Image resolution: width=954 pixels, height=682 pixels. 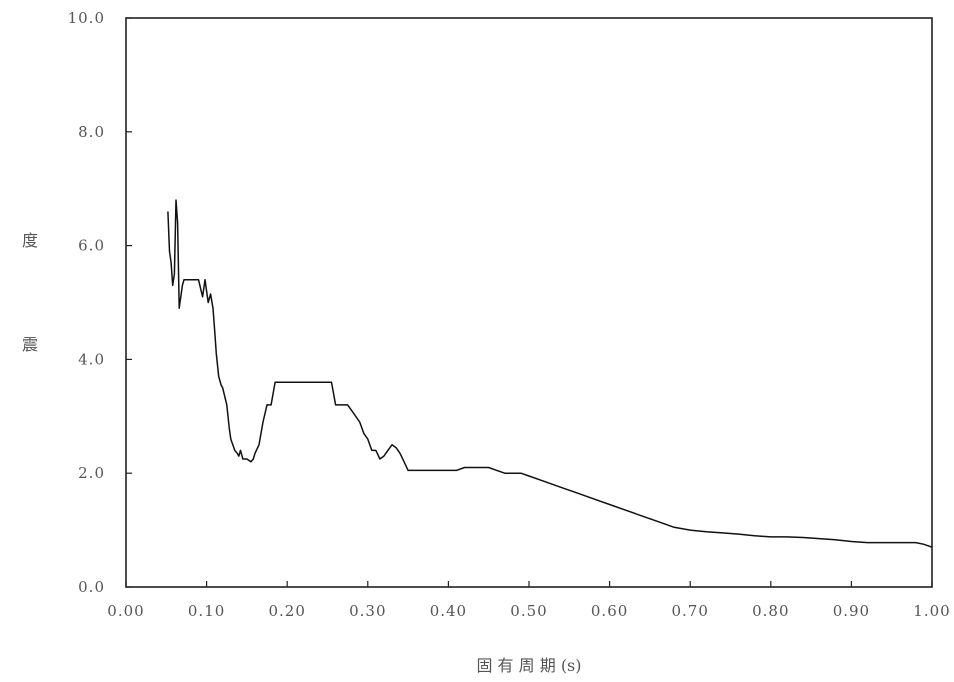 I want to click on y-tick-label: 2.0, so click(x=91, y=473).